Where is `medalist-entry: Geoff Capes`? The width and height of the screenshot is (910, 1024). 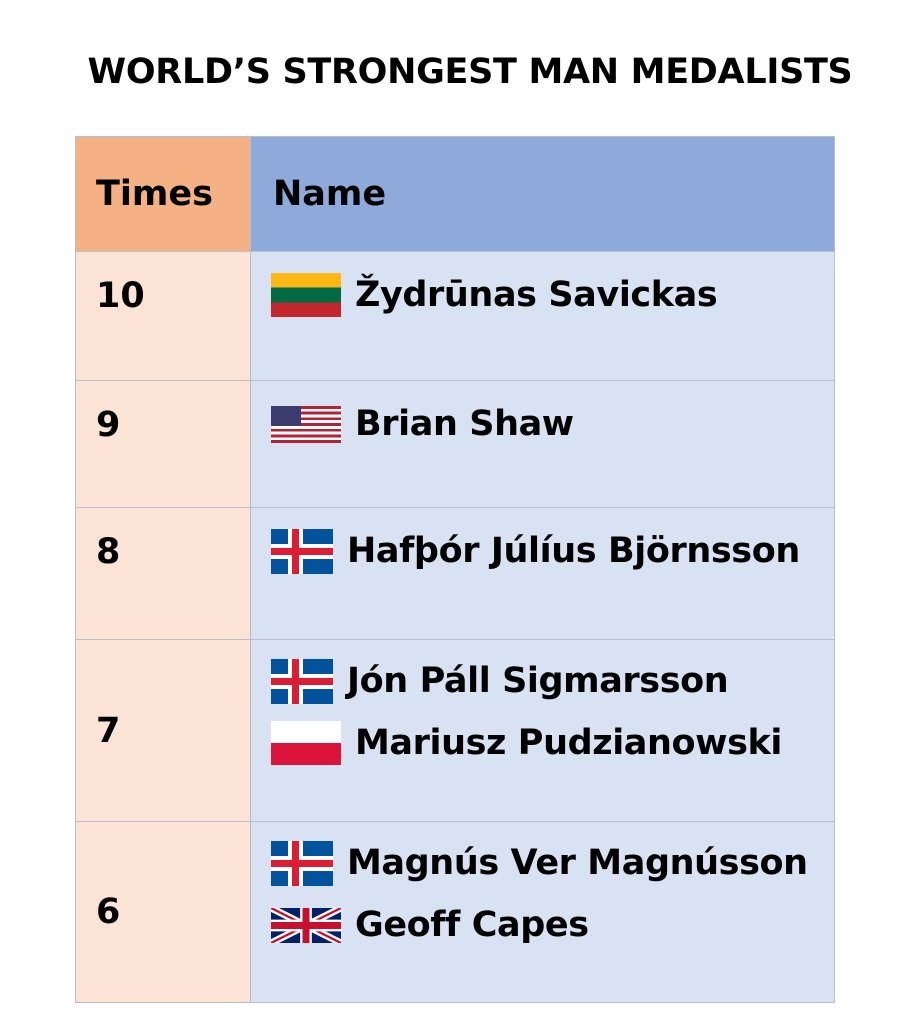
medalist-entry: Geoff Capes is located at coordinates (552, 925).